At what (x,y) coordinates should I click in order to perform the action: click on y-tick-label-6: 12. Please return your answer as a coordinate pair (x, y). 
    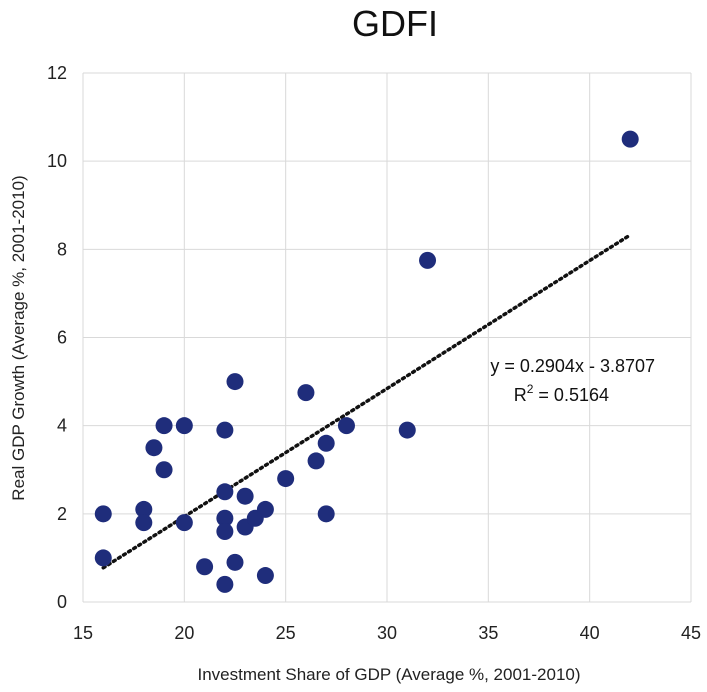
    Looking at the image, I should click on (57, 73).